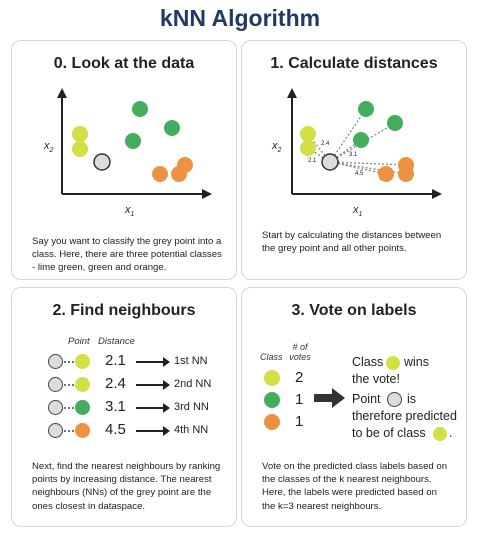  Describe the element at coordinates (417, 362) in the screenshot. I see `result-wins: wins` at that location.